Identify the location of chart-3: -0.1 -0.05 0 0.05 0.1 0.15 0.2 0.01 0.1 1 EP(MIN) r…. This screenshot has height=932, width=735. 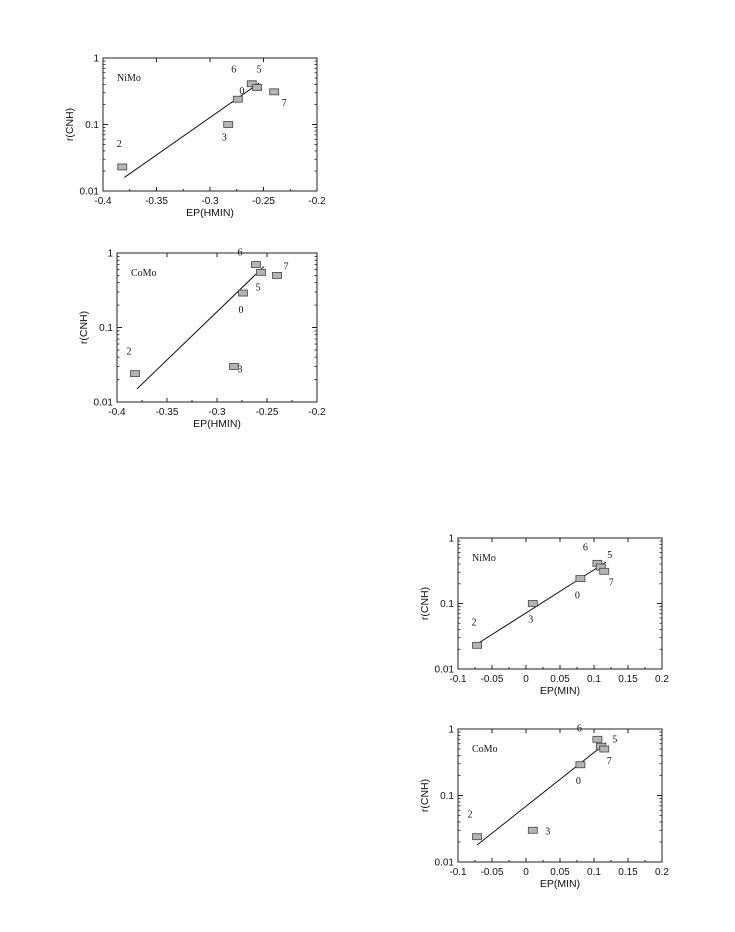
(544, 616).